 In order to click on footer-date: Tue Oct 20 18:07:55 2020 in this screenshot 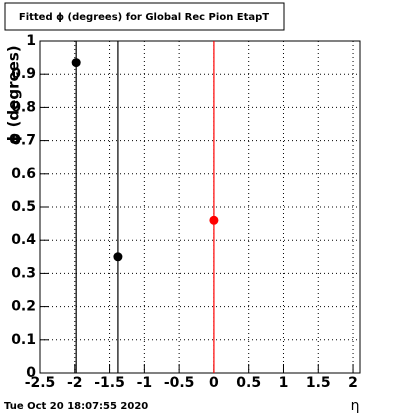, I will do `click(76, 406)`.